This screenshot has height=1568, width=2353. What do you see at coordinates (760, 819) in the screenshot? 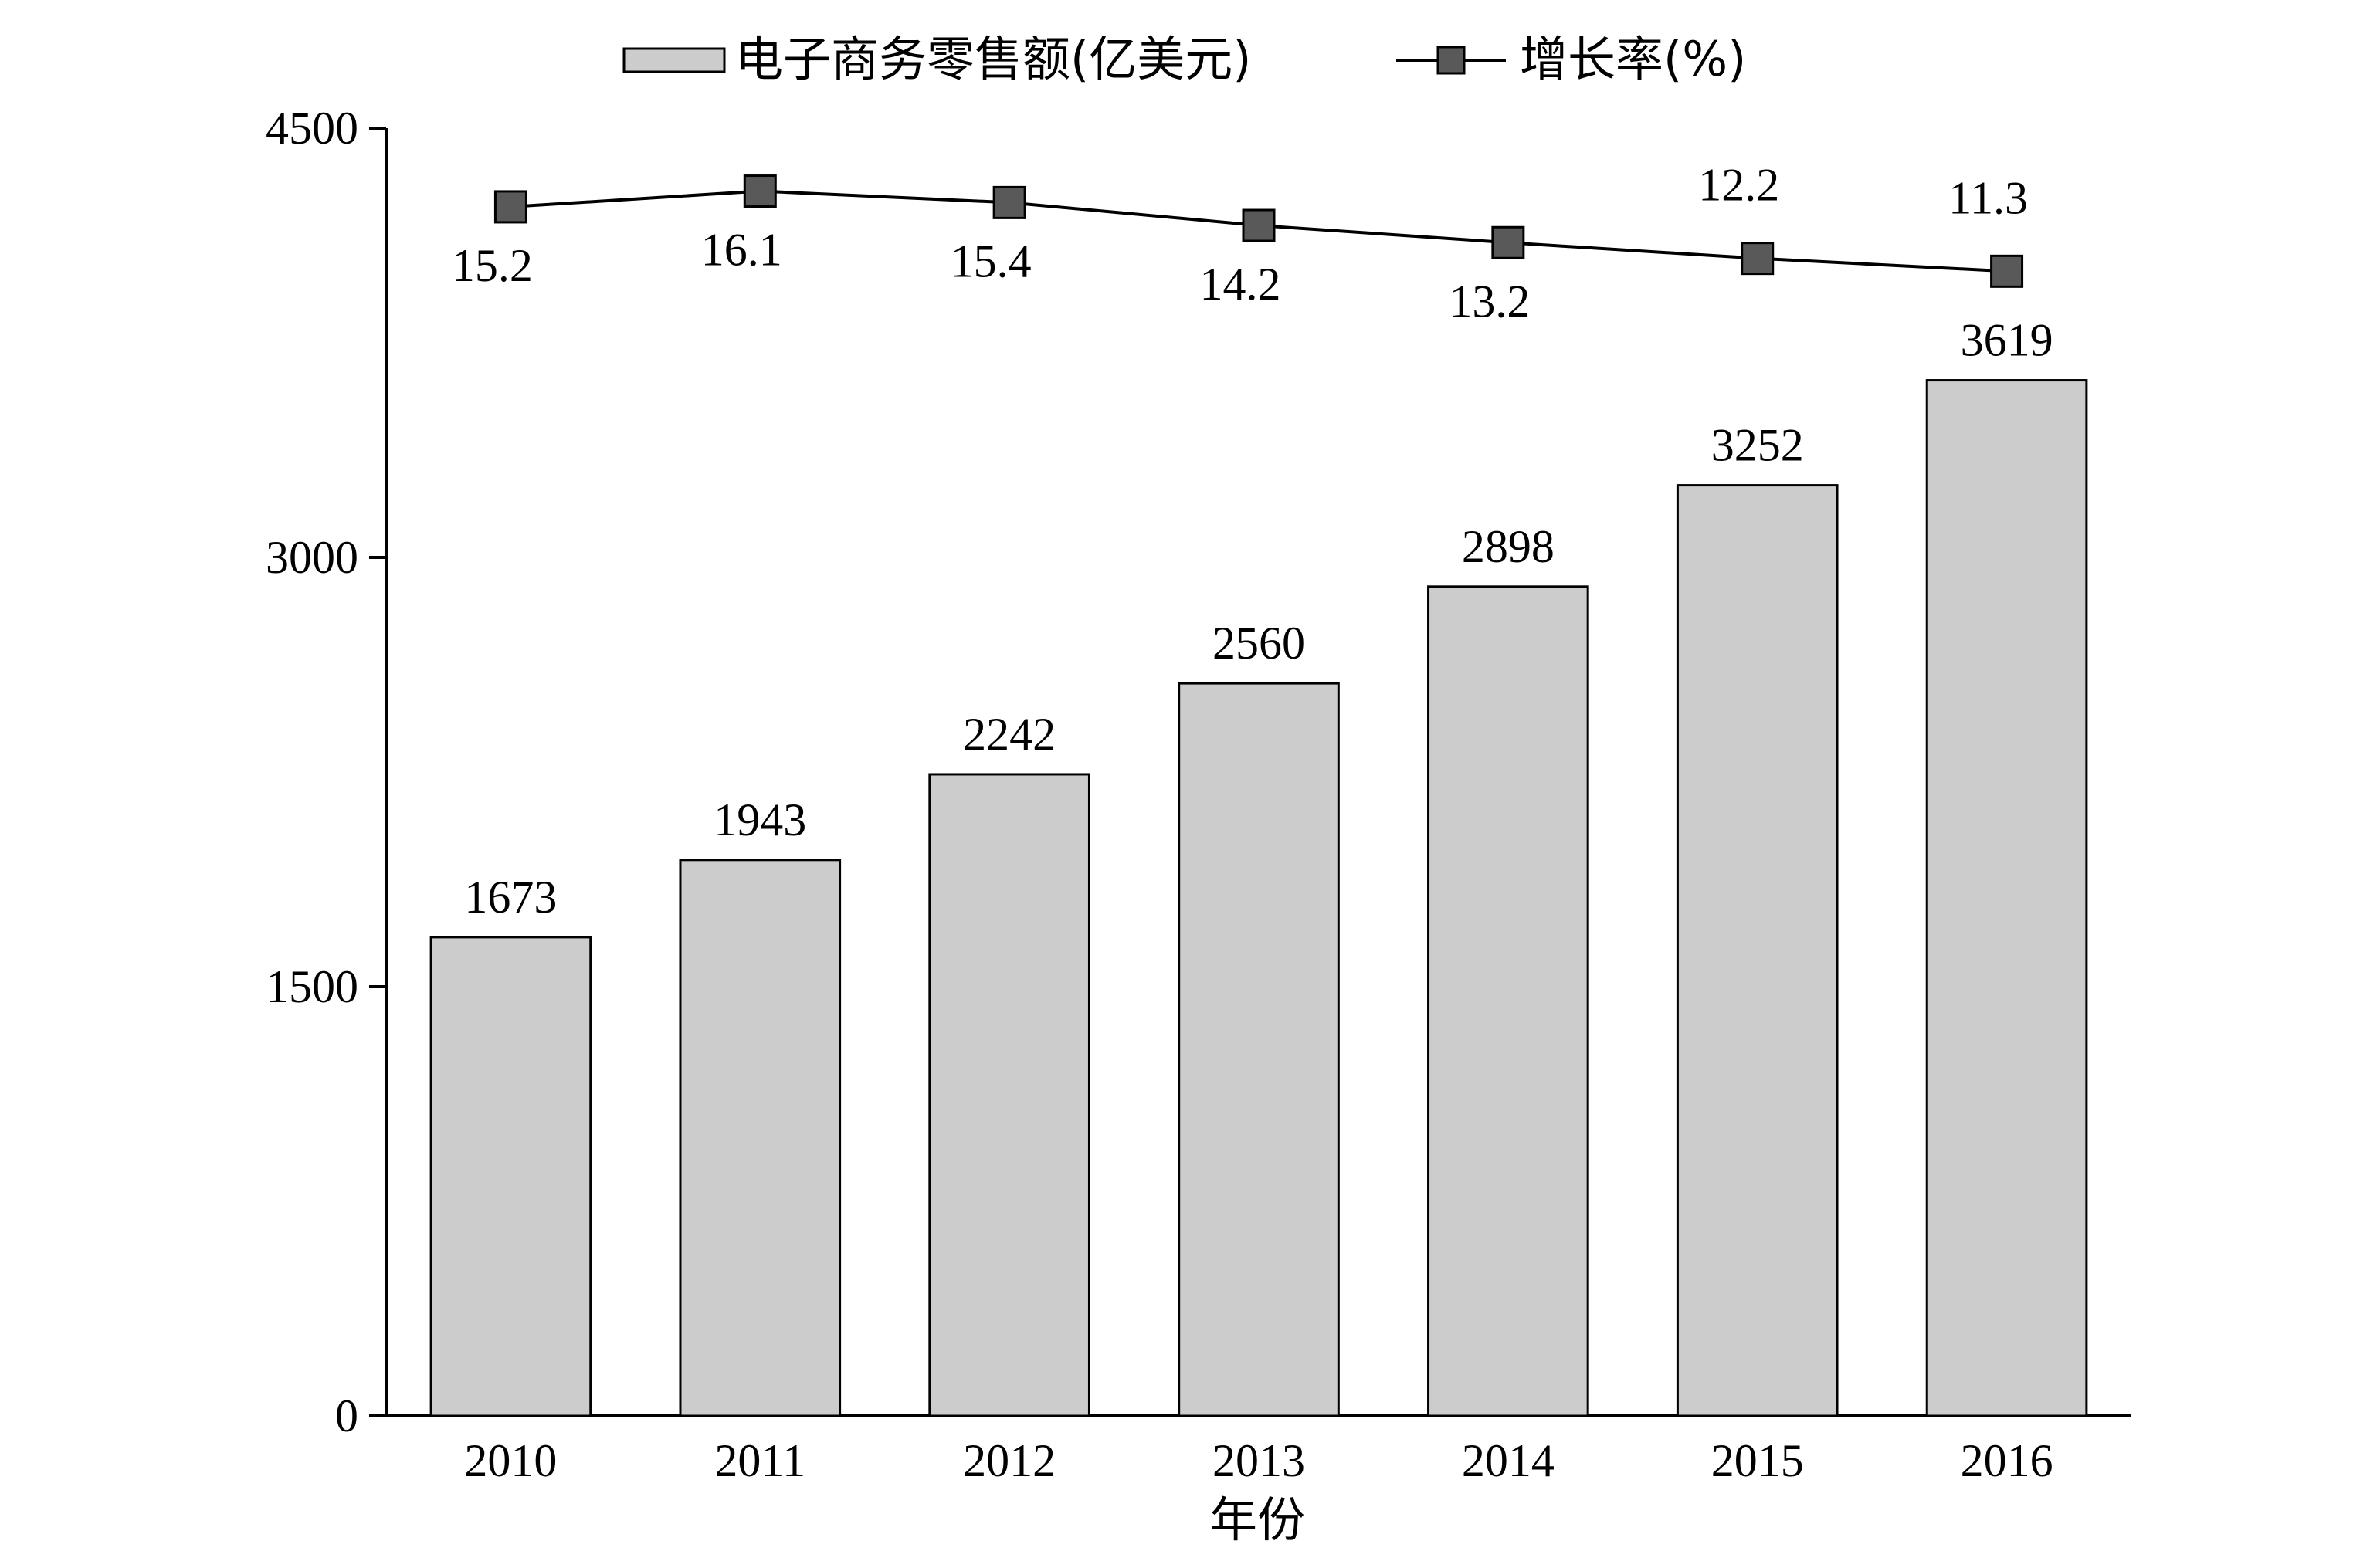
I see `bar-value-label: 1943` at bounding box center [760, 819].